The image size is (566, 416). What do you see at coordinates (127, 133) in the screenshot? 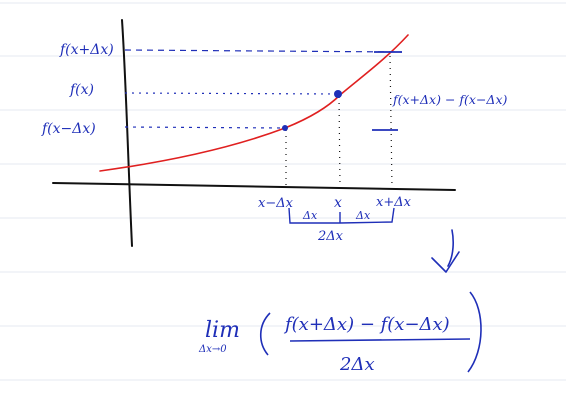
I see `y-axis` at bounding box center [127, 133].